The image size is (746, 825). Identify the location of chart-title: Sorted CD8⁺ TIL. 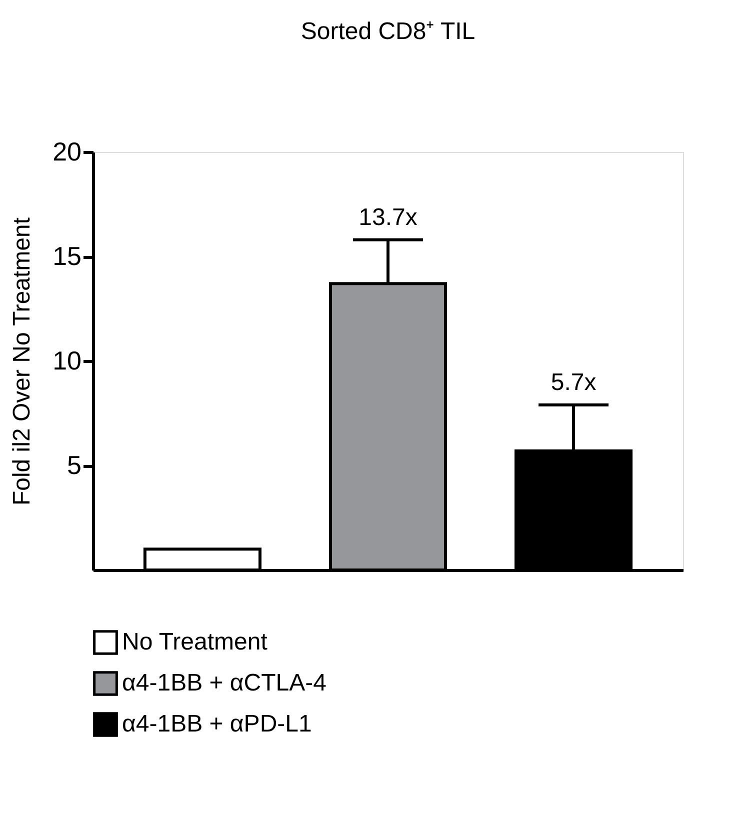
(388, 31).